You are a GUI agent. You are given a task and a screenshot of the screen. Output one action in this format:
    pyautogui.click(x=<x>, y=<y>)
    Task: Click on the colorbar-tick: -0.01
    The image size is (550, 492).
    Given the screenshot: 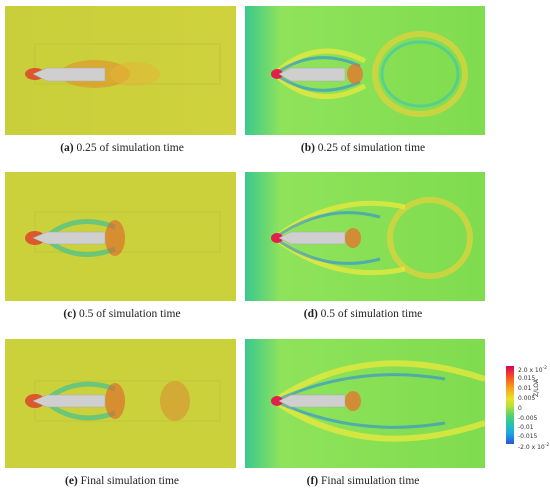 What is the action you would take?
    pyautogui.click(x=526, y=427)
    